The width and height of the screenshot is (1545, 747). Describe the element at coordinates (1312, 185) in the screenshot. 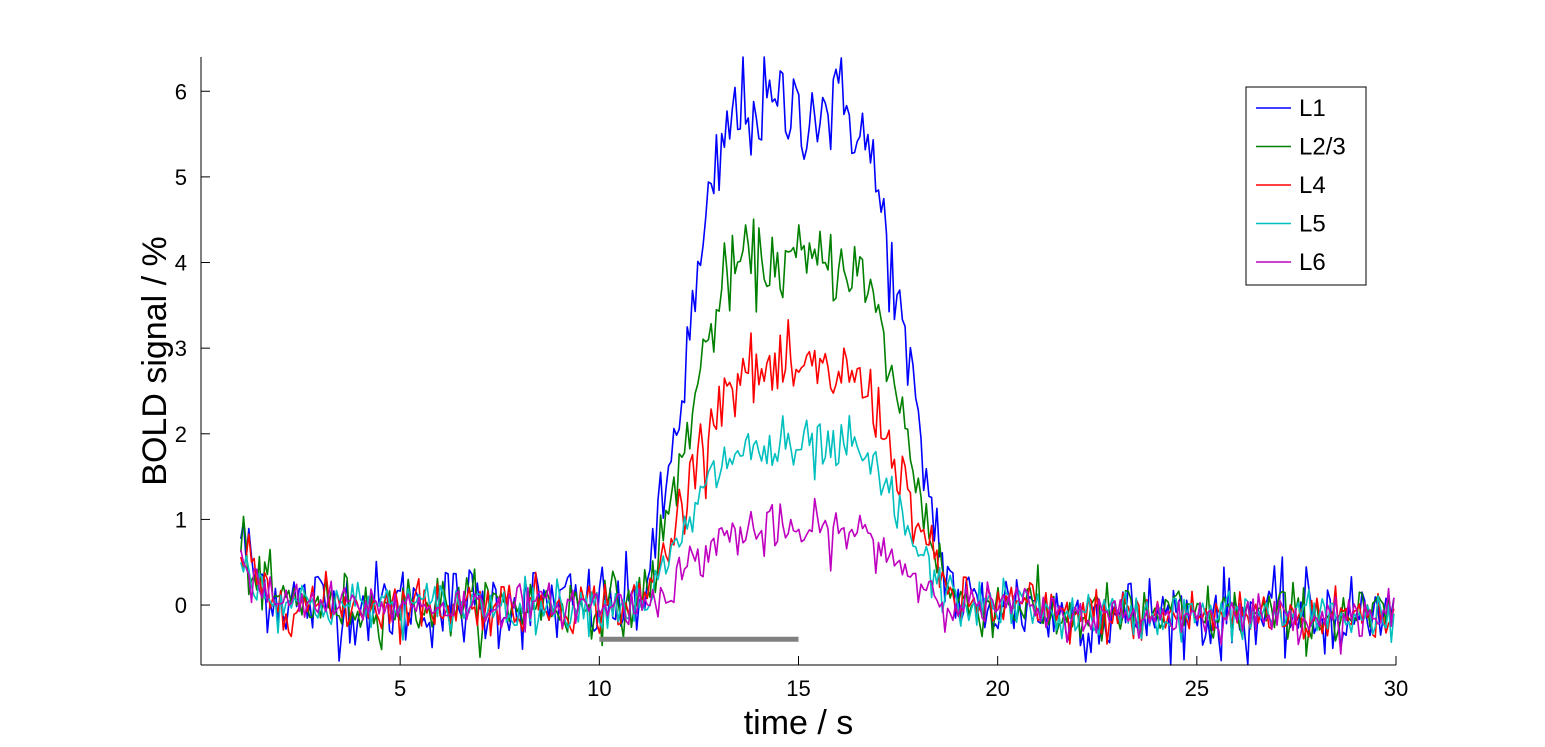

I see `legend-label: L4` at that location.